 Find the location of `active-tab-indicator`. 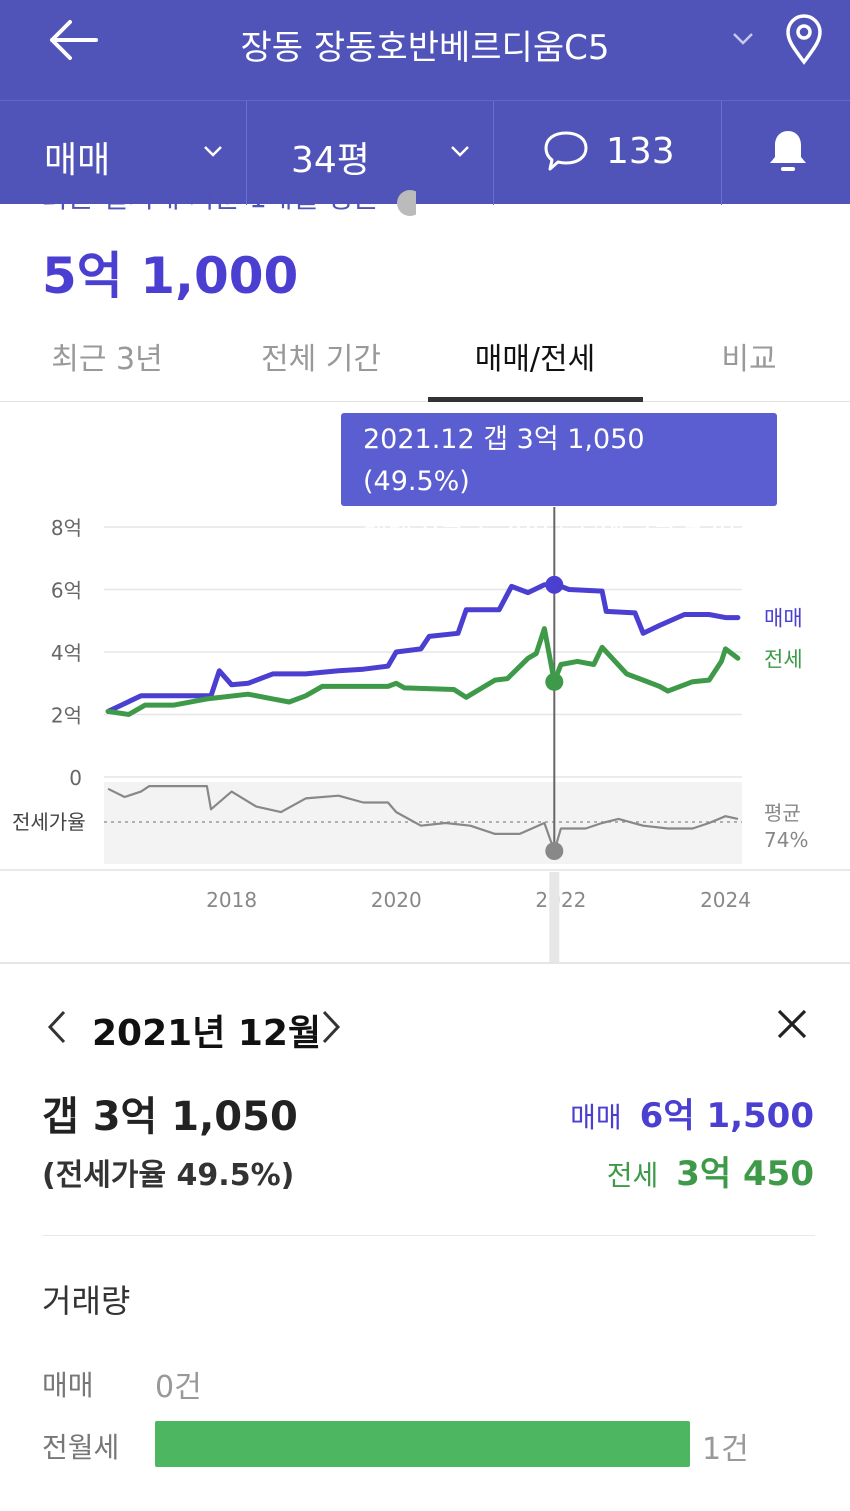

active-tab-indicator is located at coordinates (535, 399).